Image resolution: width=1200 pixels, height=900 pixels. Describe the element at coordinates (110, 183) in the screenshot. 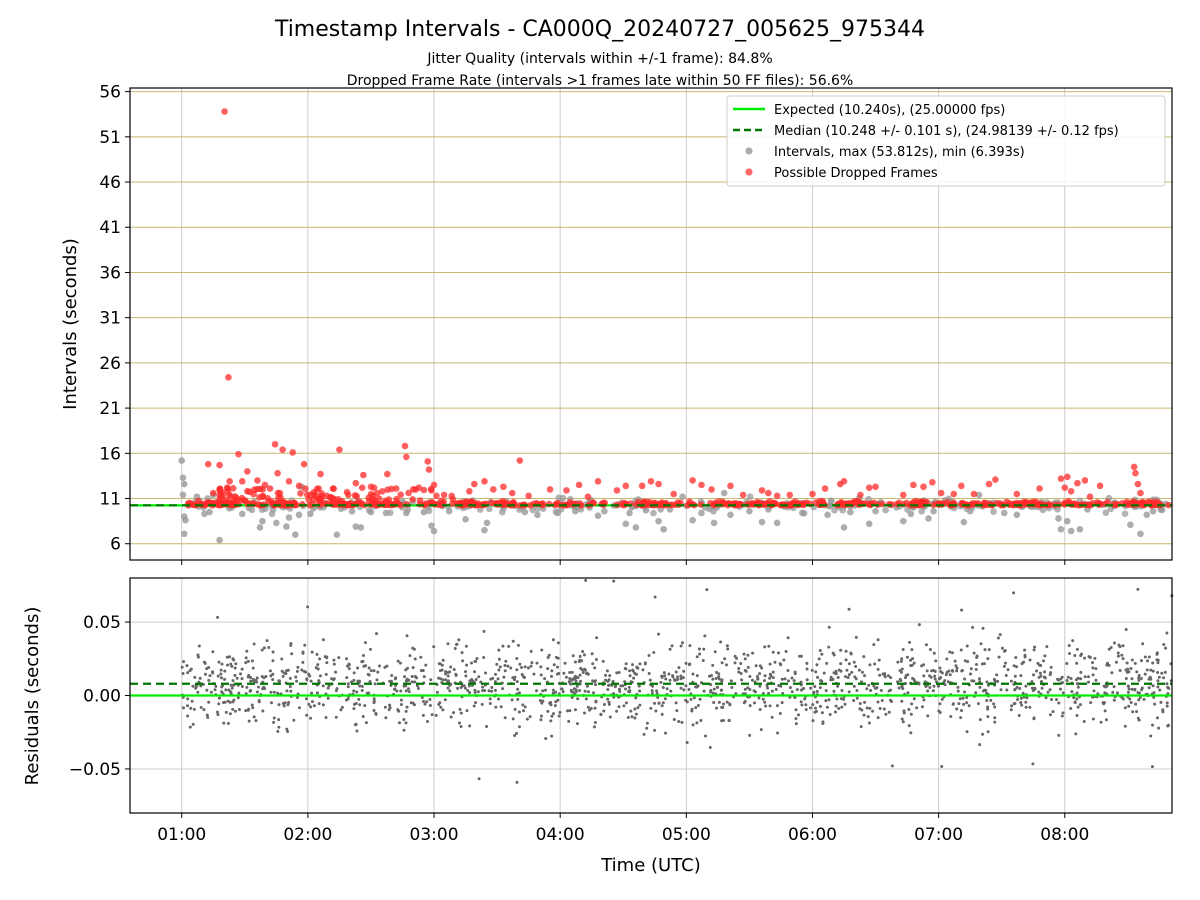

I see `intervals-y-tick-label: 46` at that location.